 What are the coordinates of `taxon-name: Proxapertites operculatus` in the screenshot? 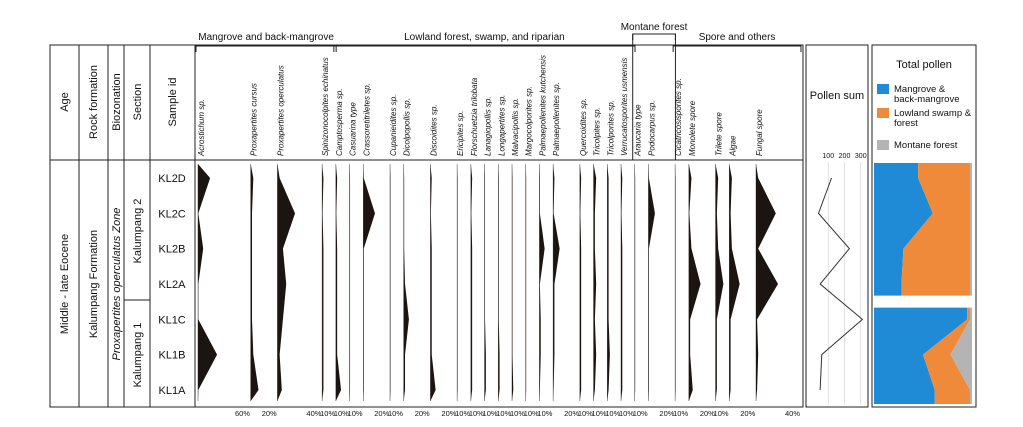 It's located at (280, 110).